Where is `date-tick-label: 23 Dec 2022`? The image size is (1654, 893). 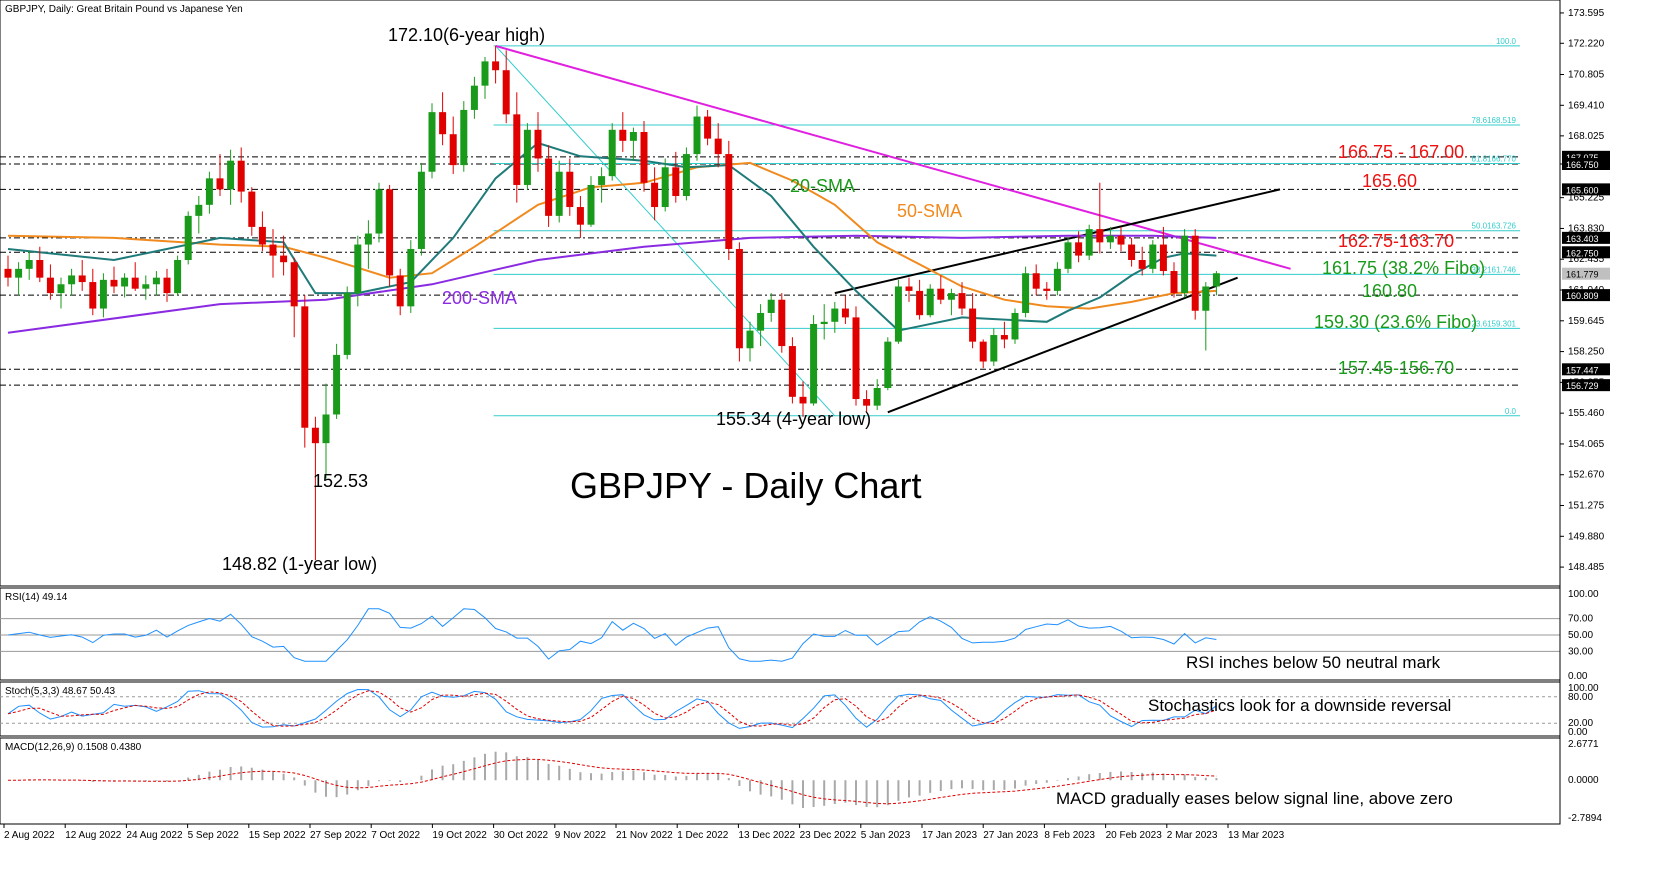 date-tick-label: 23 Dec 2022 is located at coordinates (828, 835).